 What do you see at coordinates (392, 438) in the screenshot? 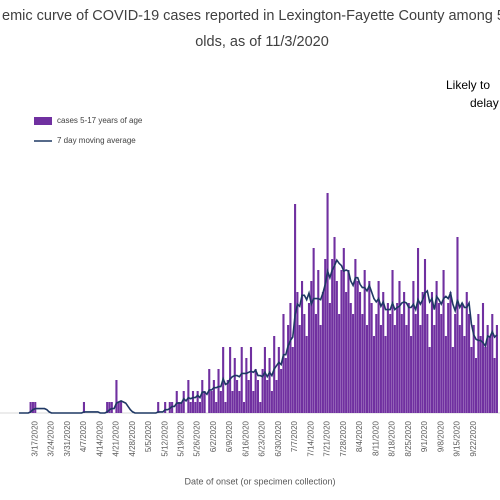
I see `x-tick-label: 8/18/2020` at bounding box center [392, 438].